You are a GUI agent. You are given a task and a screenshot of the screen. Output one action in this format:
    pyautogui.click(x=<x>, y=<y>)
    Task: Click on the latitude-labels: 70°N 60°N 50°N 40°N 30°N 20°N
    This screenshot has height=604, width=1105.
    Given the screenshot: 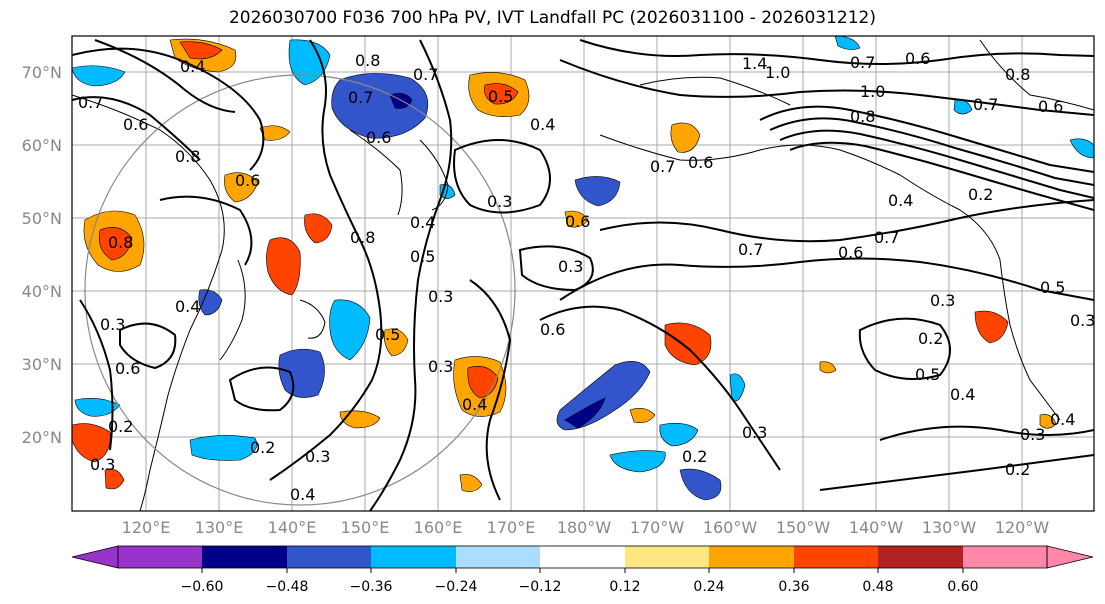 What is the action you would take?
    pyautogui.click(x=42, y=255)
    